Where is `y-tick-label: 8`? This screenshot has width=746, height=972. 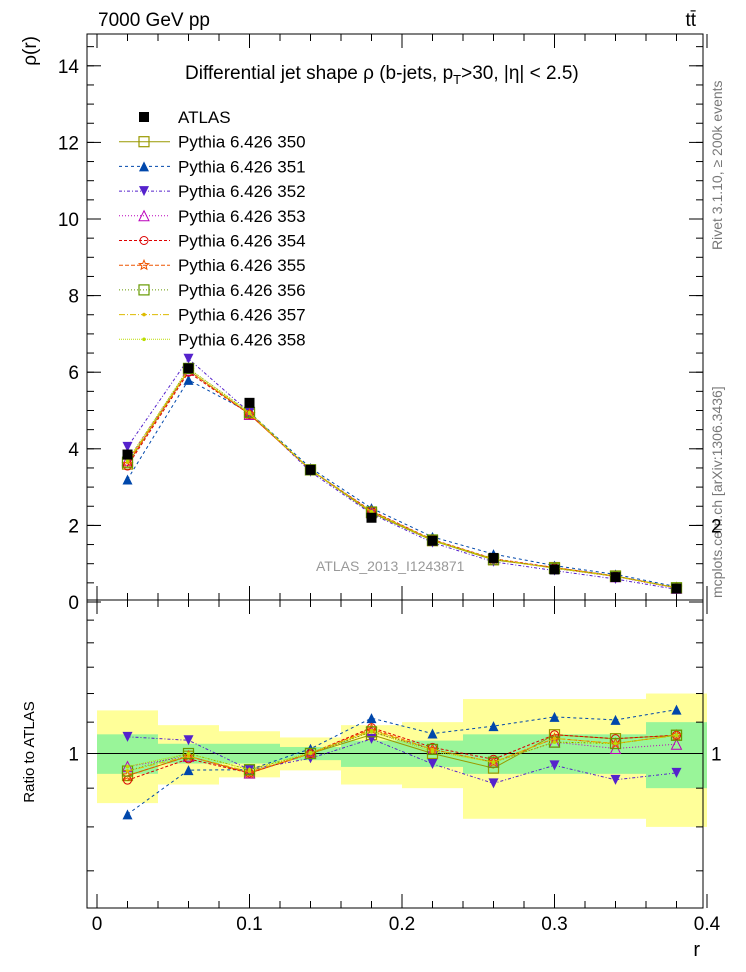 y-tick-label: 8 is located at coordinates (73, 297).